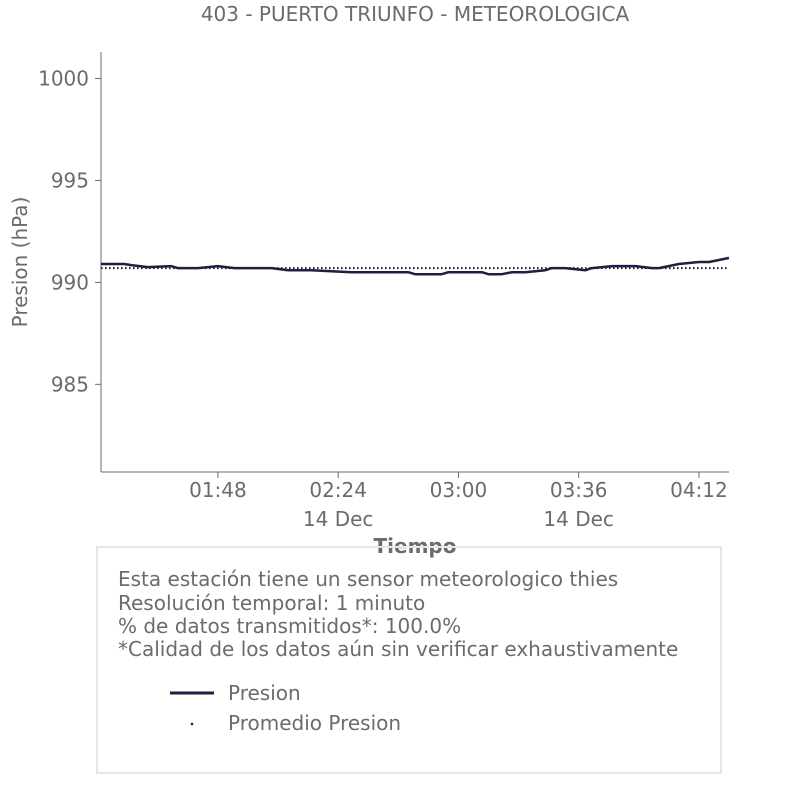 The image size is (806, 806). Describe the element at coordinates (192, 724) in the screenshot. I see `legend-dot-swatch` at that location.